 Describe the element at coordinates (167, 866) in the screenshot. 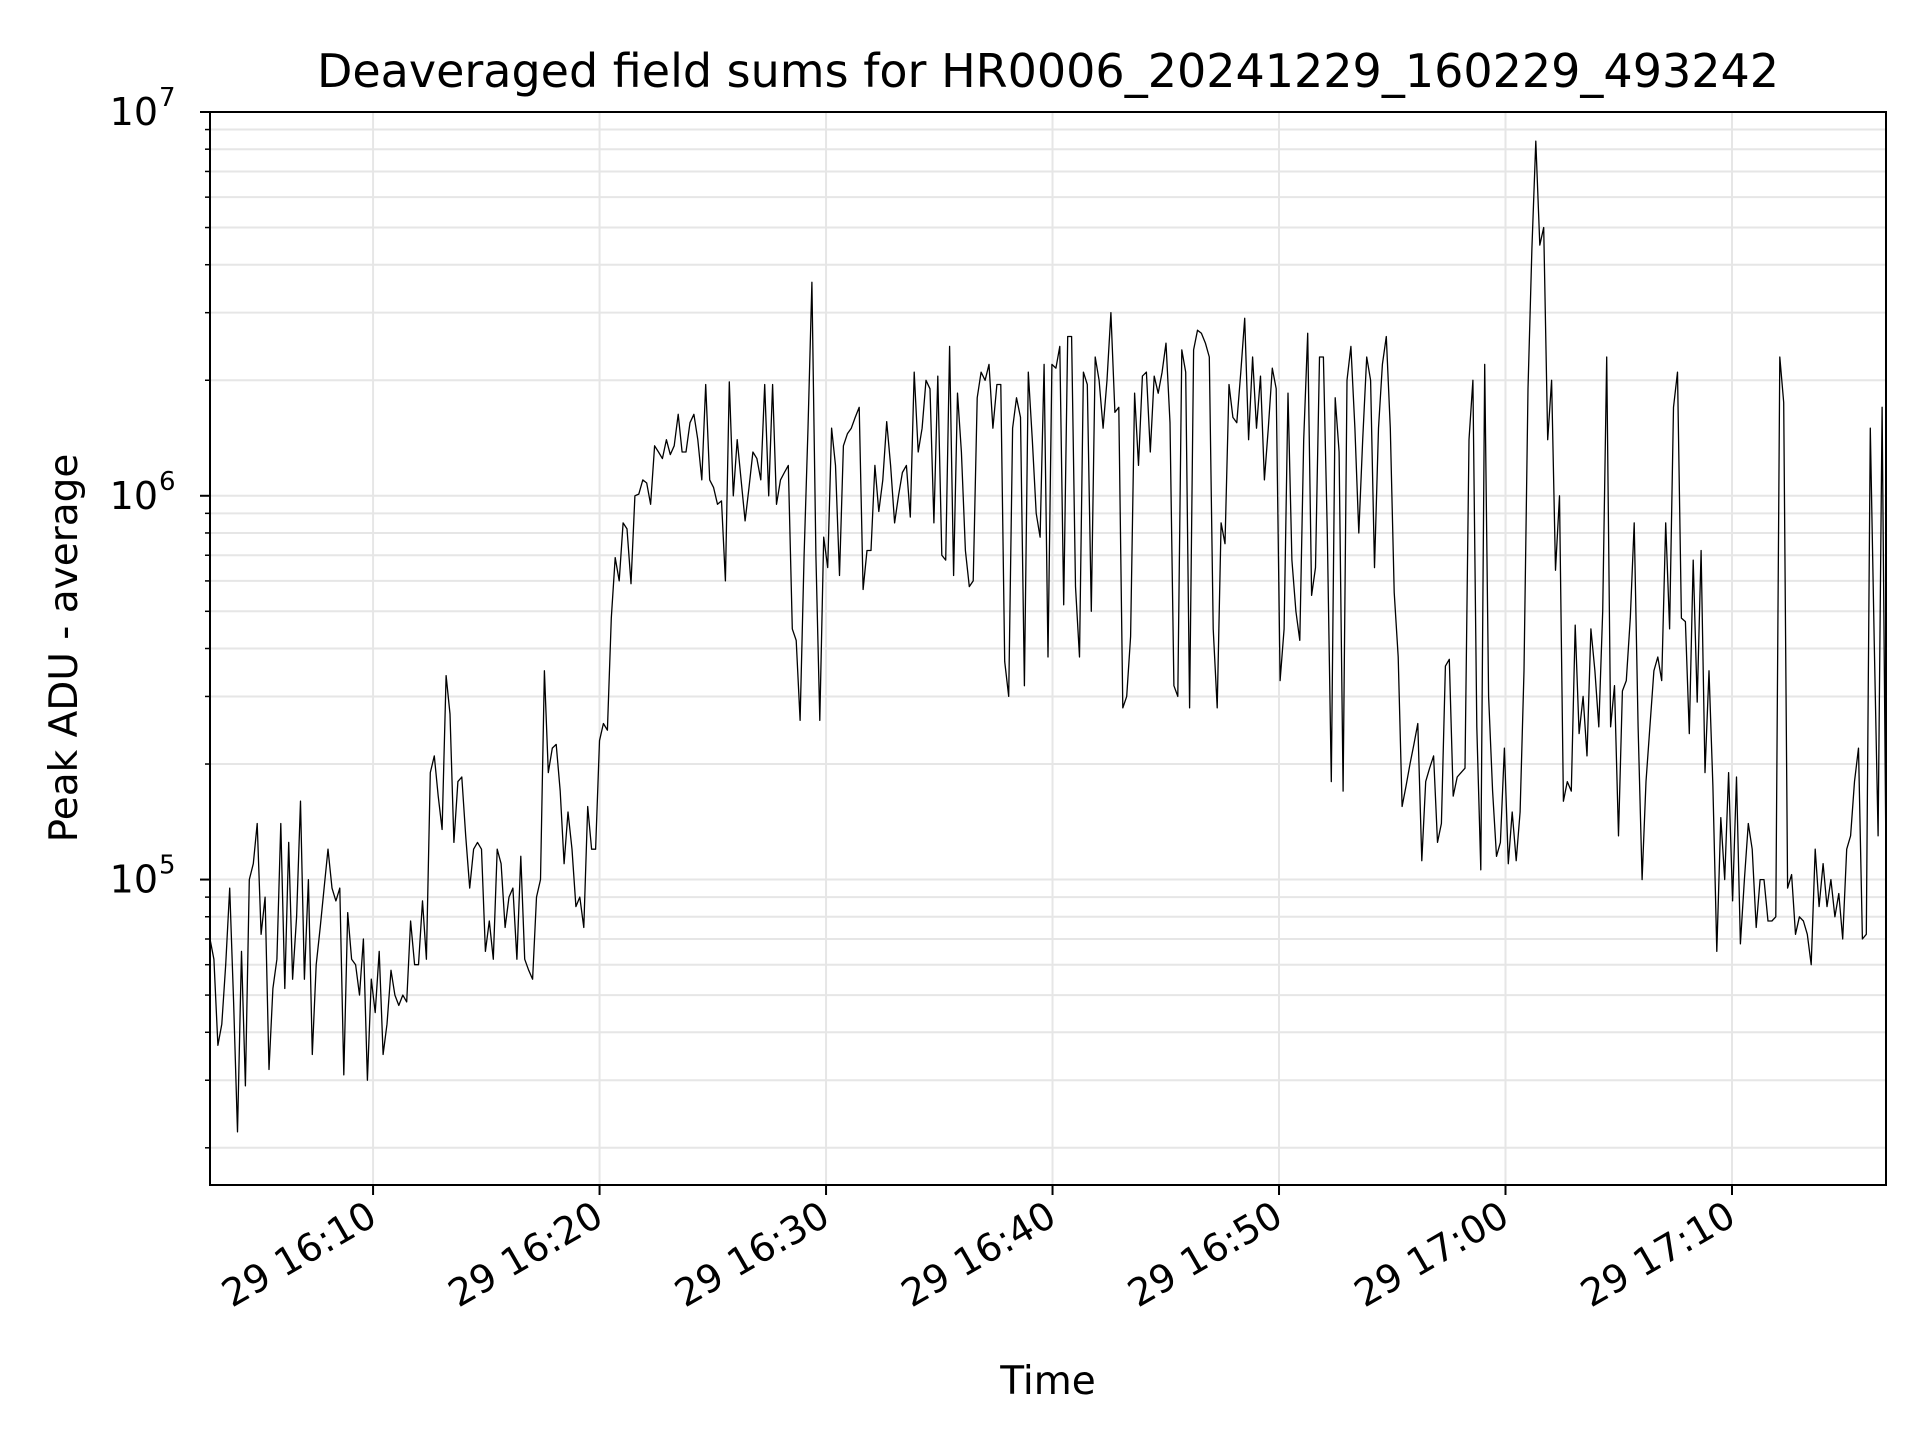

I see `y-tick-label-exponent: 5` at that location.